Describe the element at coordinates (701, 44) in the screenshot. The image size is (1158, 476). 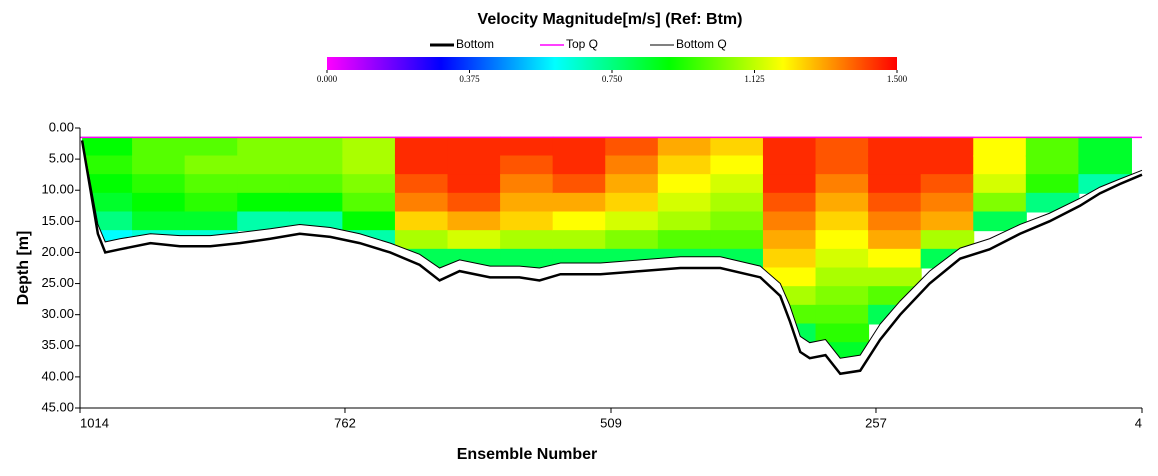
I see `legend-label: Bottom Q` at that location.